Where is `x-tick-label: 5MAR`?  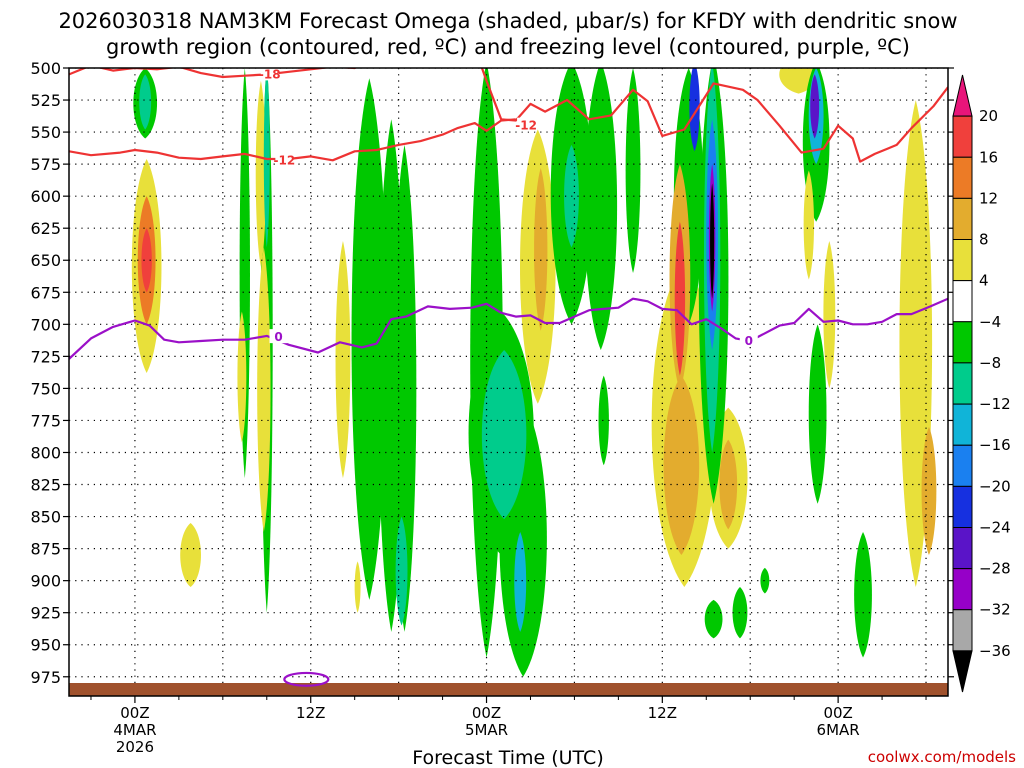 x-tick-label: 5MAR is located at coordinates (486, 730).